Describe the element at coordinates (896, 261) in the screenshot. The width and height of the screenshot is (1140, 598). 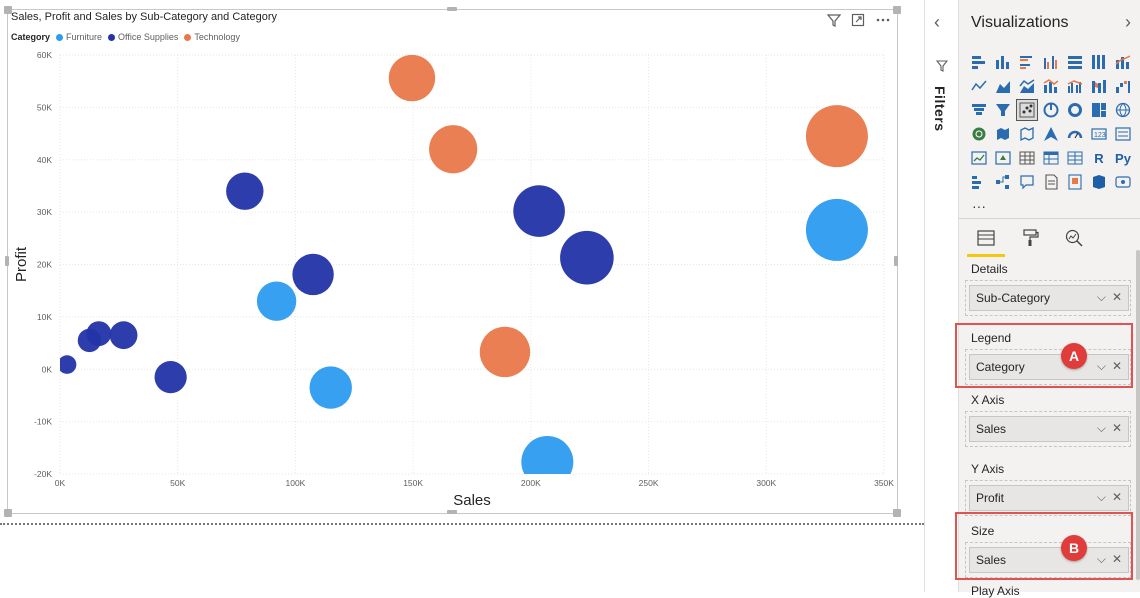
I see `resize-handle-right` at that location.